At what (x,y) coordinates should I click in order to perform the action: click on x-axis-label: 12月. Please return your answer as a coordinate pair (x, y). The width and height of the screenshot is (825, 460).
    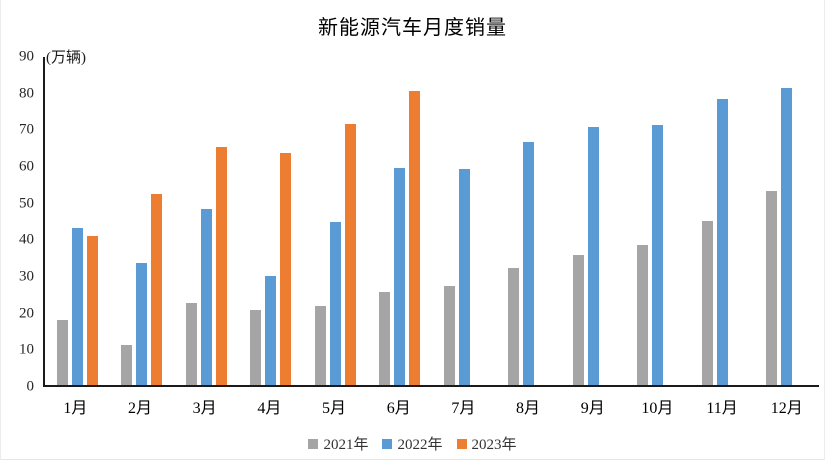
    Looking at the image, I should click on (786, 408).